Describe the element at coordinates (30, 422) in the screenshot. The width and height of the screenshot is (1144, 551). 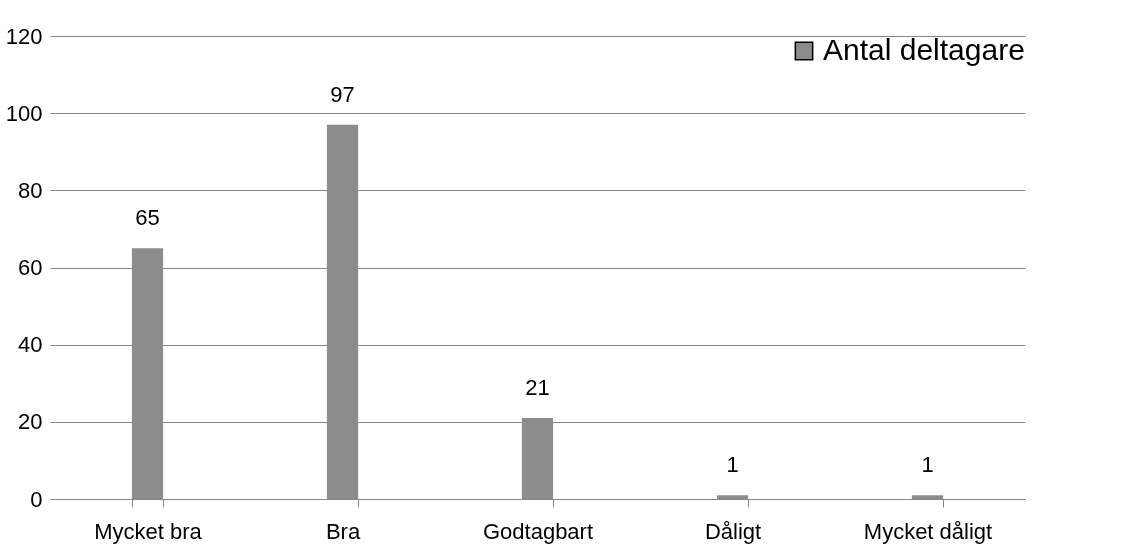
I see `y-tick-label: 20` at that location.